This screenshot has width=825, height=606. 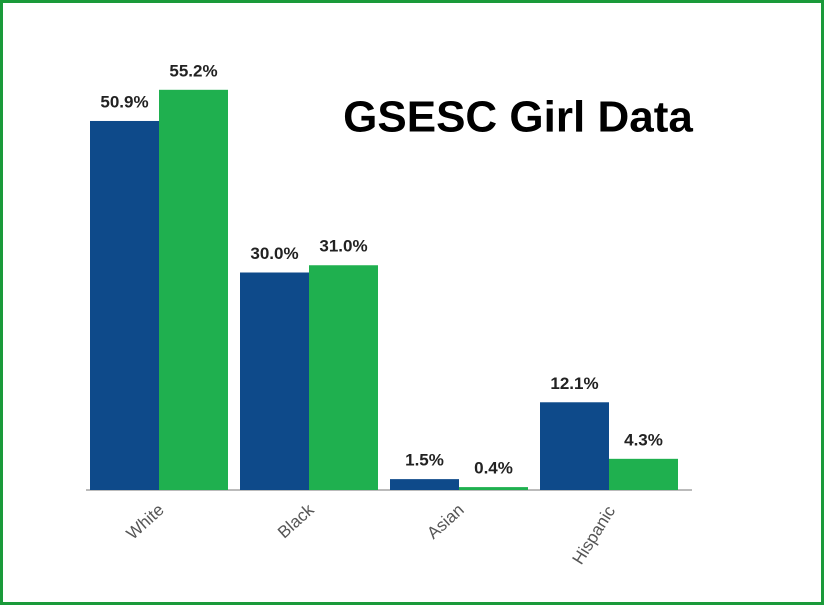 I want to click on value-label: 1.5%, so click(x=424, y=460).